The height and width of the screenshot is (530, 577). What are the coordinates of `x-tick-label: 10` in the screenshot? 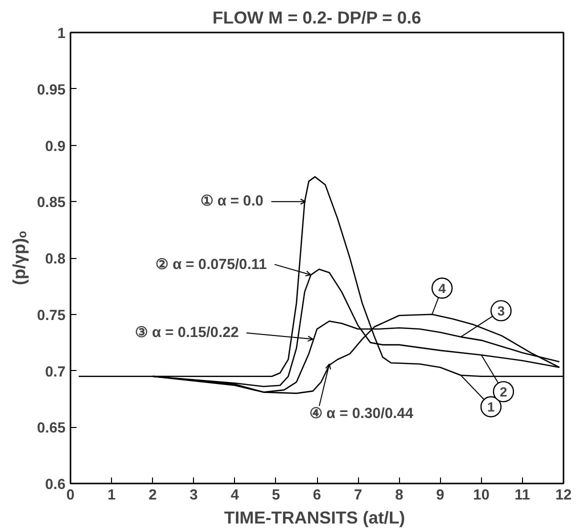 It's located at (481, 496).